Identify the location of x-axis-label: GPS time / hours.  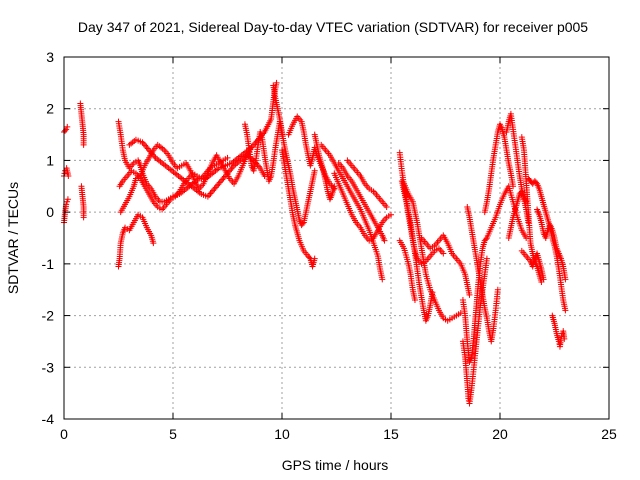
(335, 465).